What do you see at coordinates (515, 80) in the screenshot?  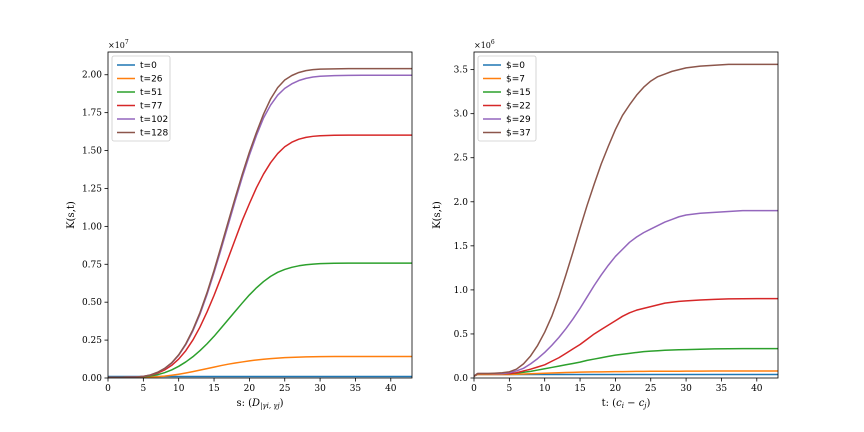 I see `right-chart-legend-label: $=7` at bounding box center [515, 80].